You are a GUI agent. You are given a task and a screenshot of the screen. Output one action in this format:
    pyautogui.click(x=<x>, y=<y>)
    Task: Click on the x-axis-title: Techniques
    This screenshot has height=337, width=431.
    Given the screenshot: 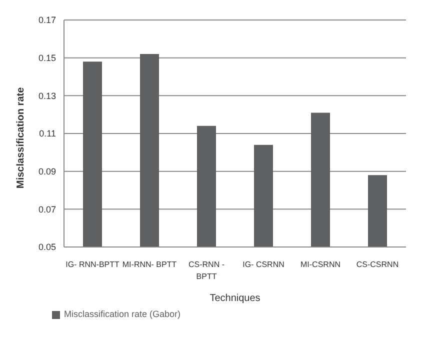 What is the action you would take?
    pyautogui.click(x=235, y=298)
    